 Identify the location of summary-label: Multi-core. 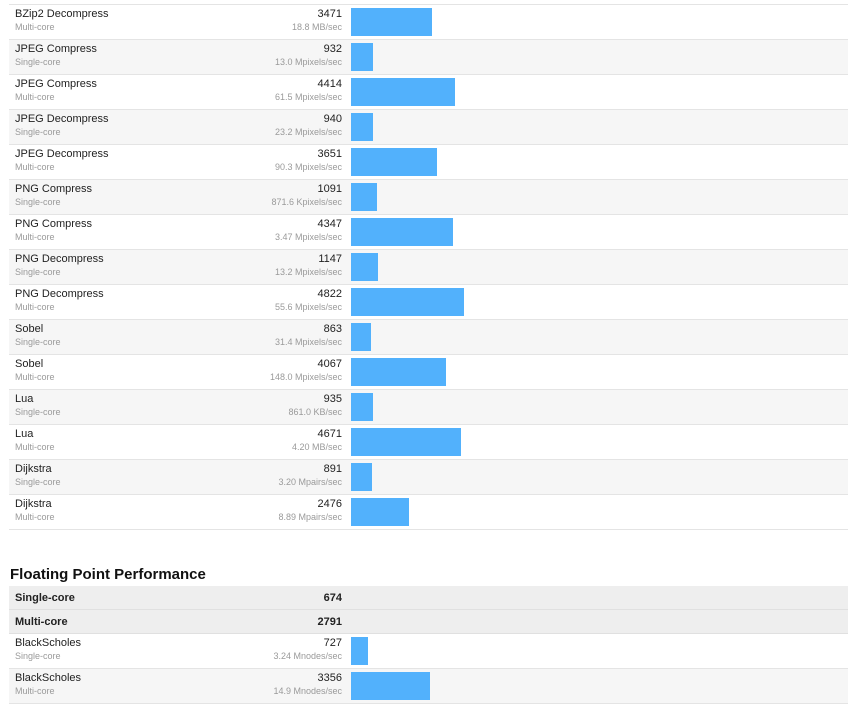
(41, 622).